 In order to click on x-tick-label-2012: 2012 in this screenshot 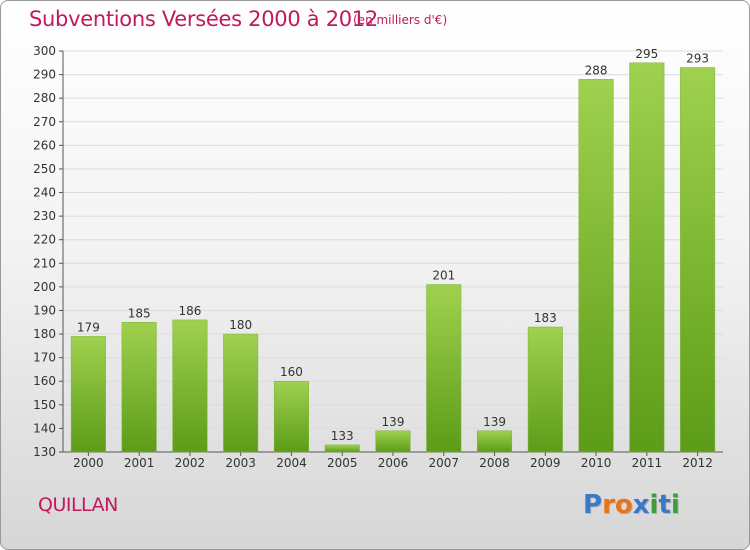, I will do `click(697, 463)`.